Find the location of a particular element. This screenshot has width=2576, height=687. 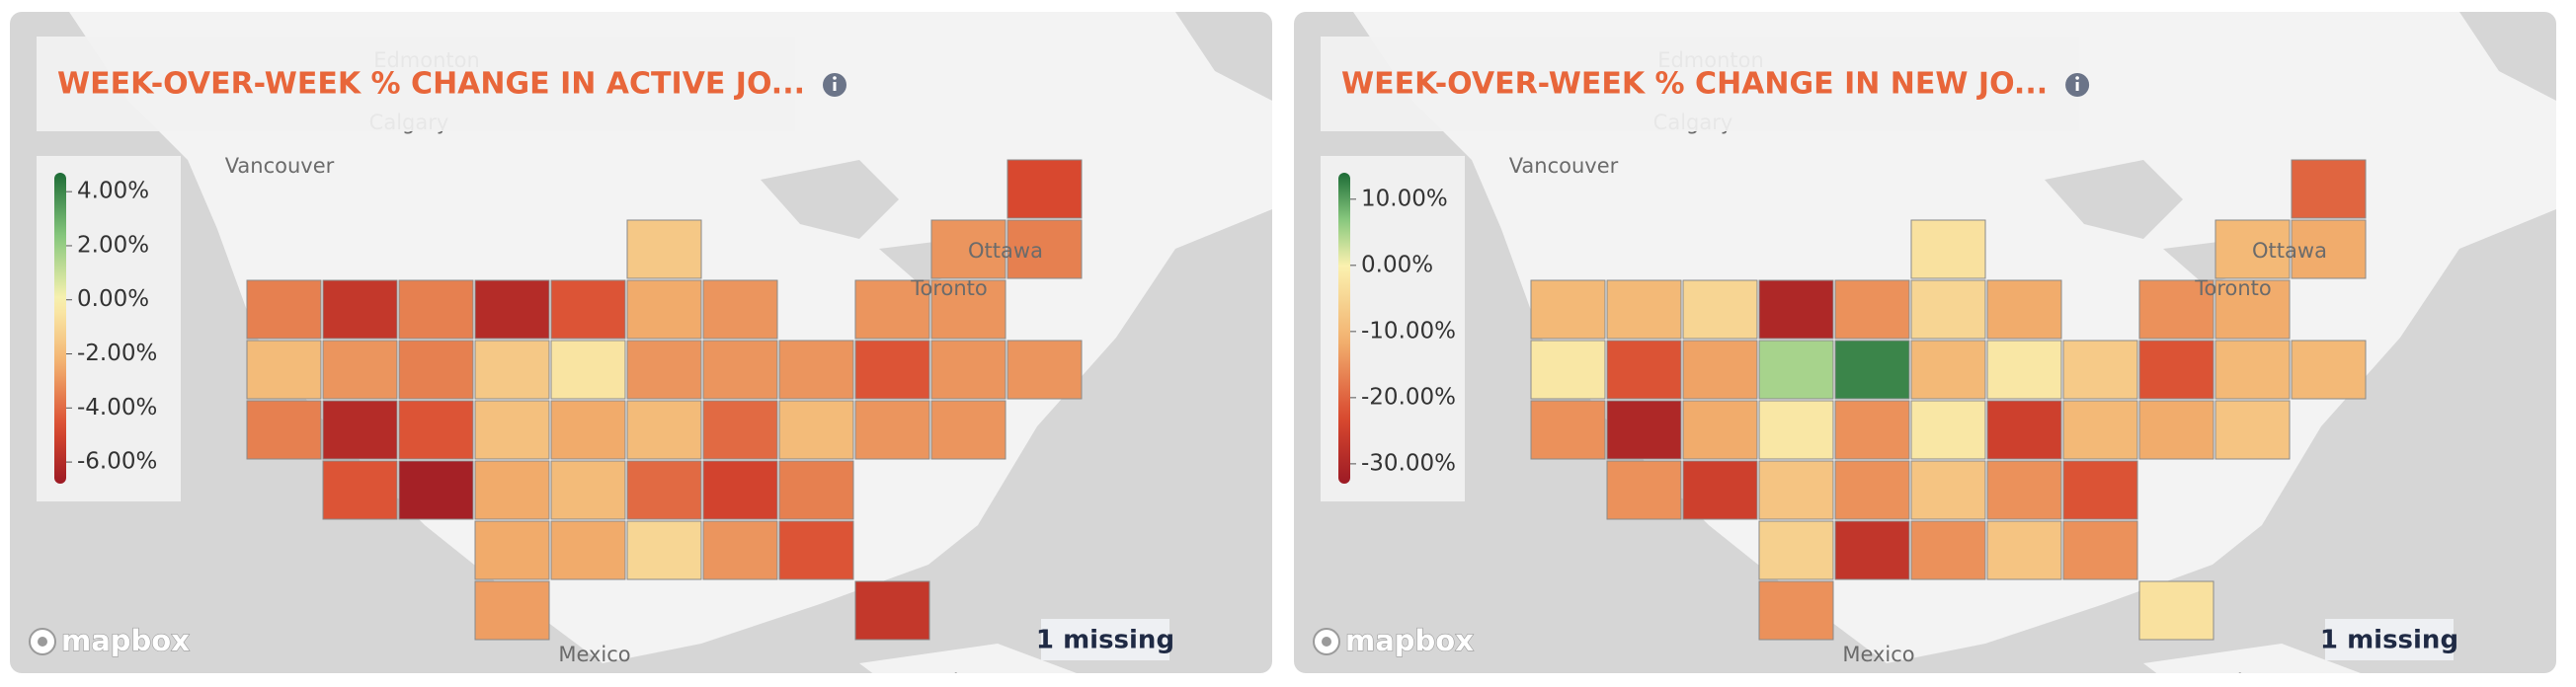

place-label: Toronto is located at coordinates (949, 288).